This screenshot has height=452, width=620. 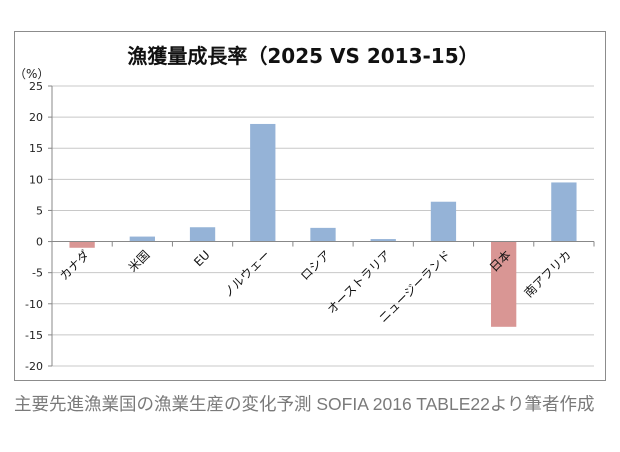 What do you see at coordinates (34, 366) in the screenshot?
I see `y-tick-label: -20` at bounding box center [34, 366].